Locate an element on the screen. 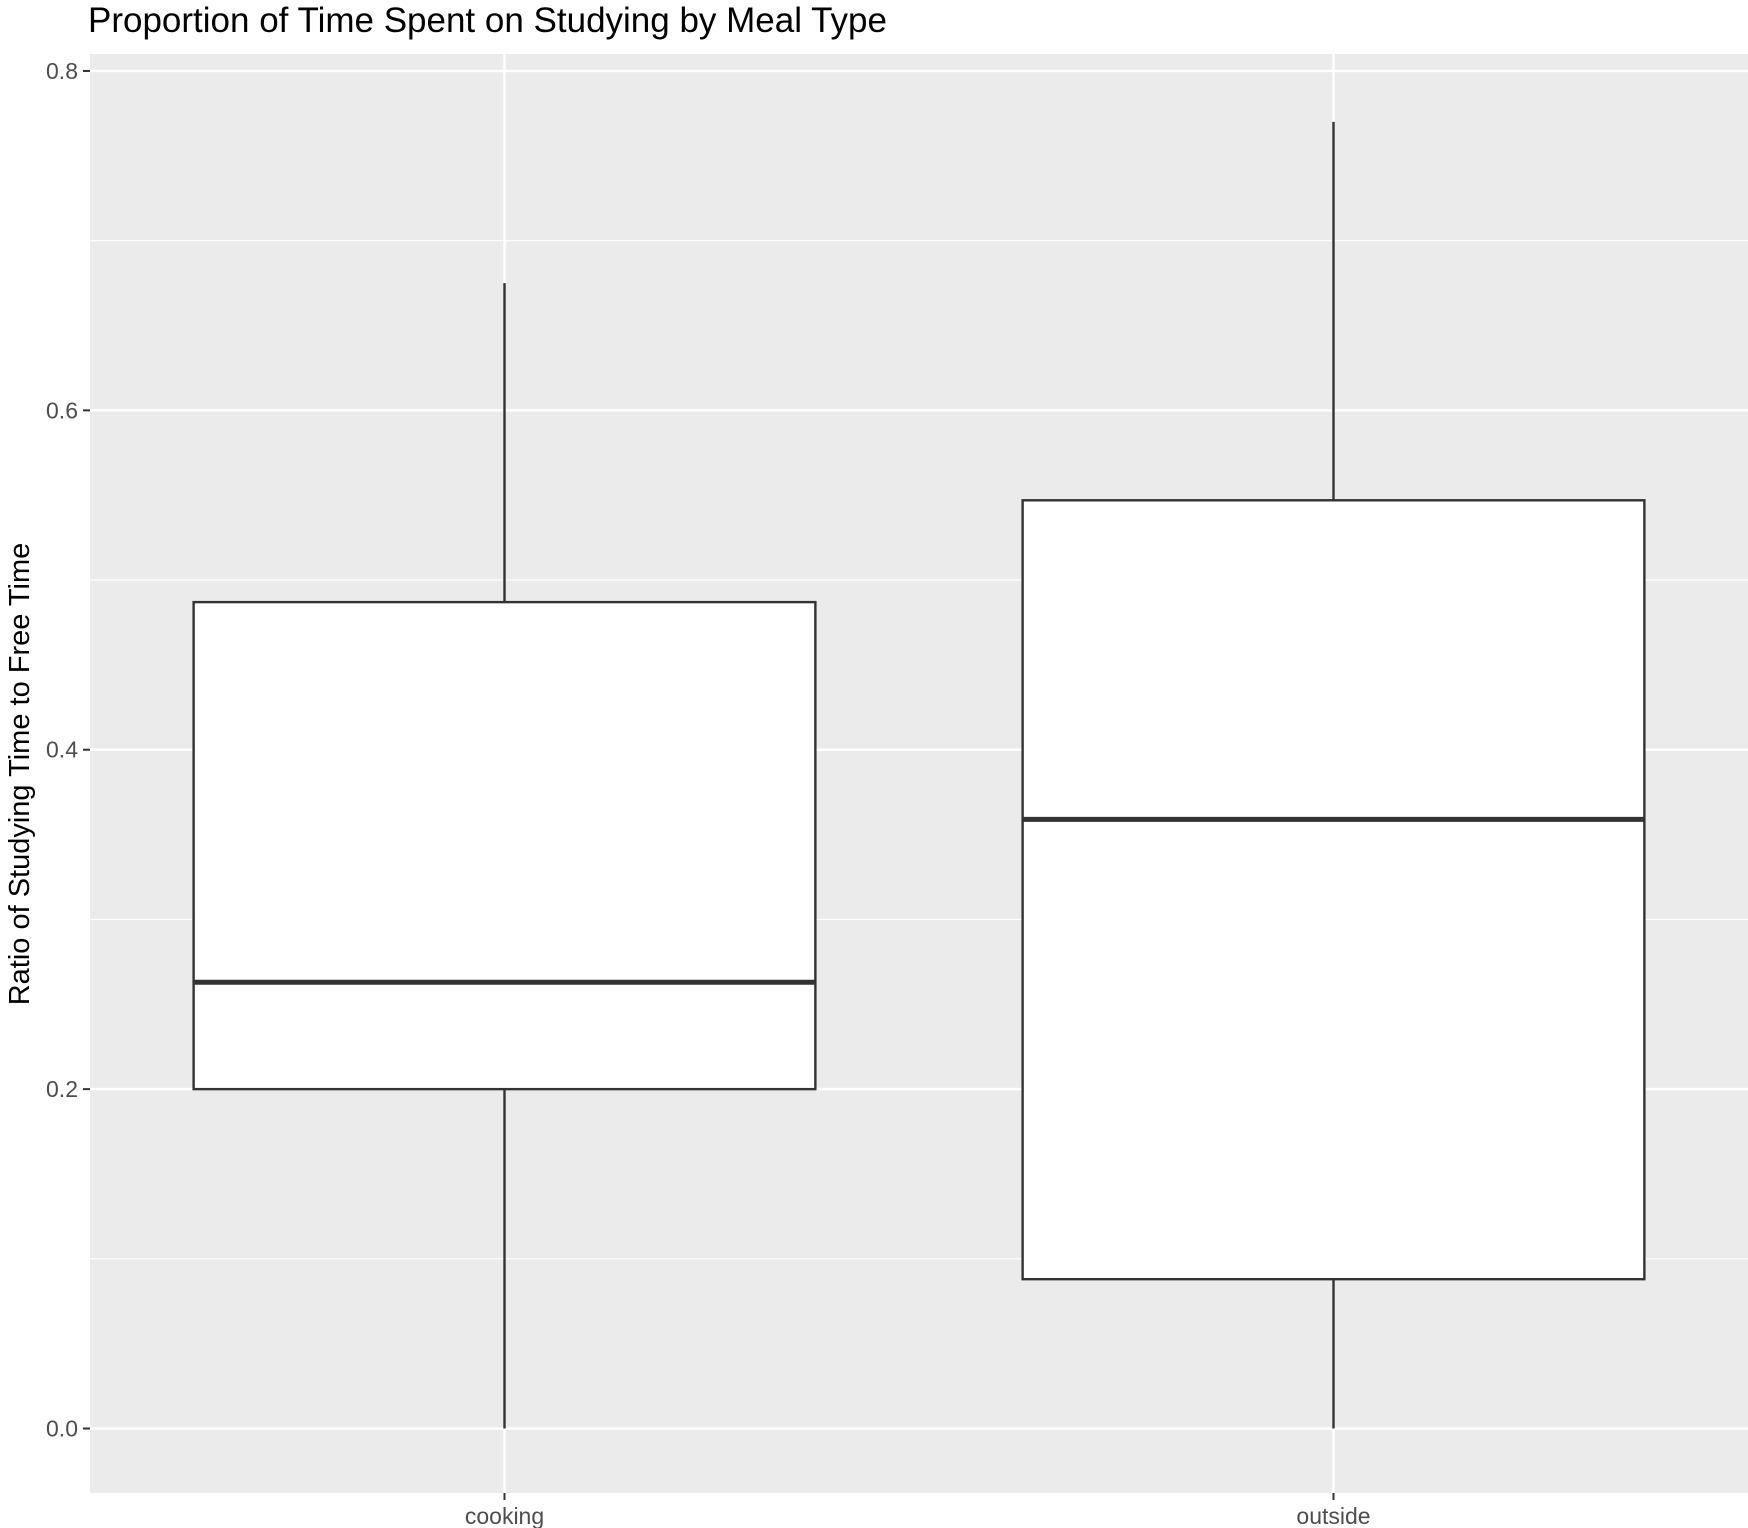 The width and height of the screenshot is (1748, 1528). iqr-box is located at coordinates (504, 845).